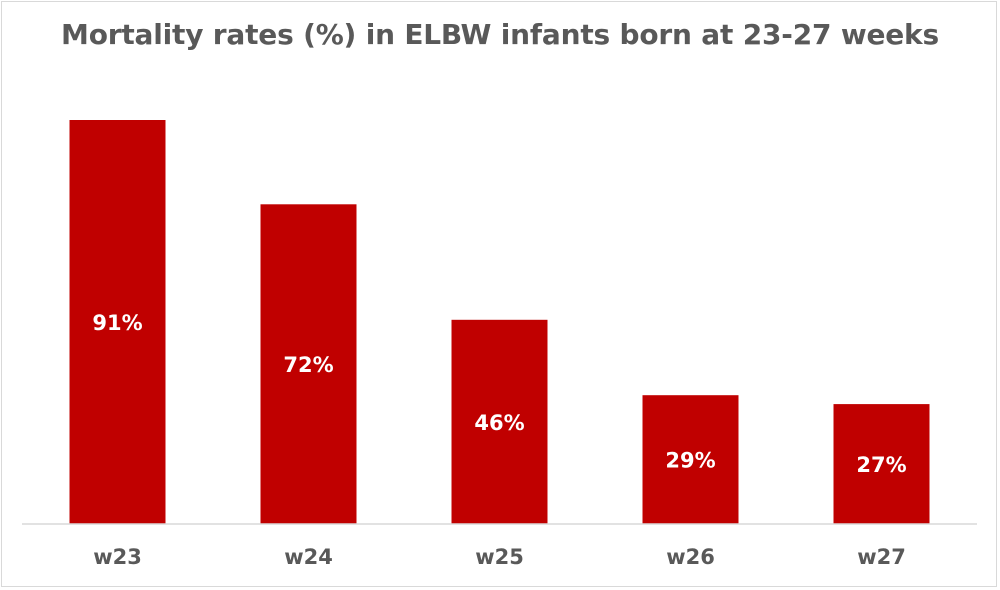  I want to click on x-tick-label-w27: w27, so click(881, 557).